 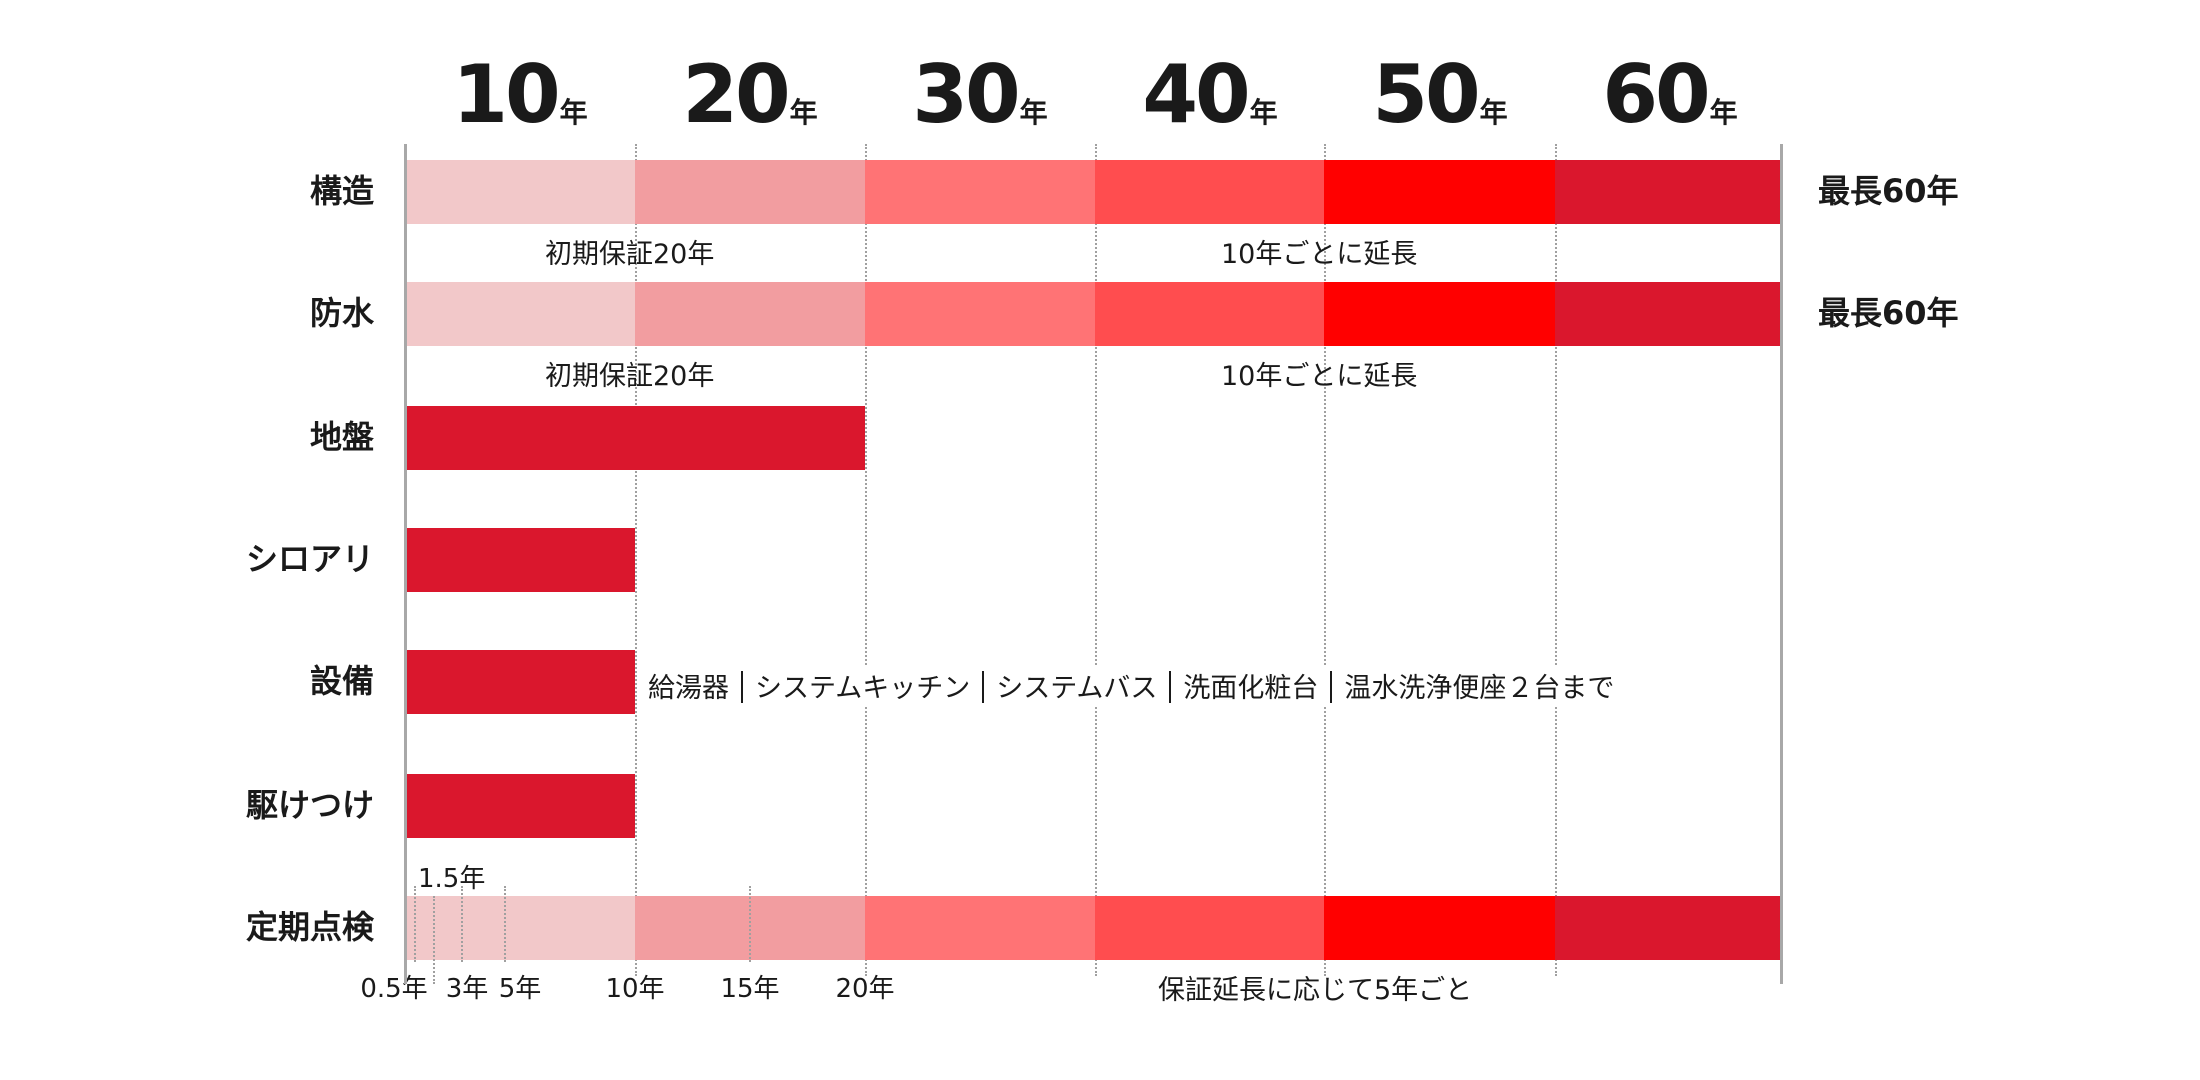 What do you see at coordinates (341, 437) in the screenshot?
I see `row-label-ground: 地盤` at bounding box center [341, 437].